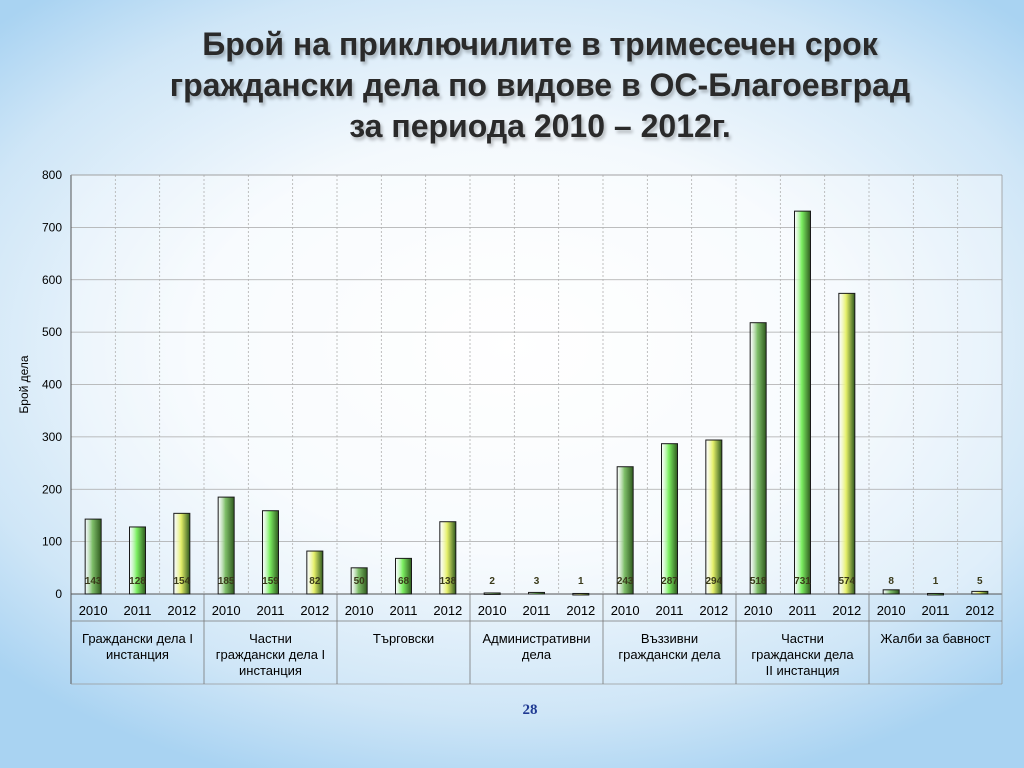  What do you see at coordinates (846, 581) in the screenshot?
I see `data-label: 574` at bounding box center [846, 581].